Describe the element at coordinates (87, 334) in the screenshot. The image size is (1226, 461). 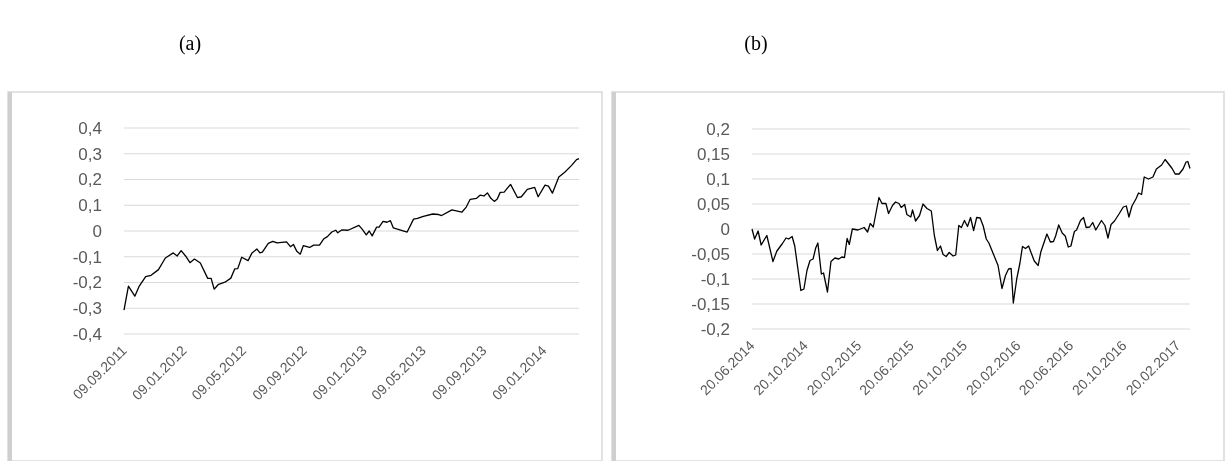
I see `y-tick-label: -0,4` at that location.